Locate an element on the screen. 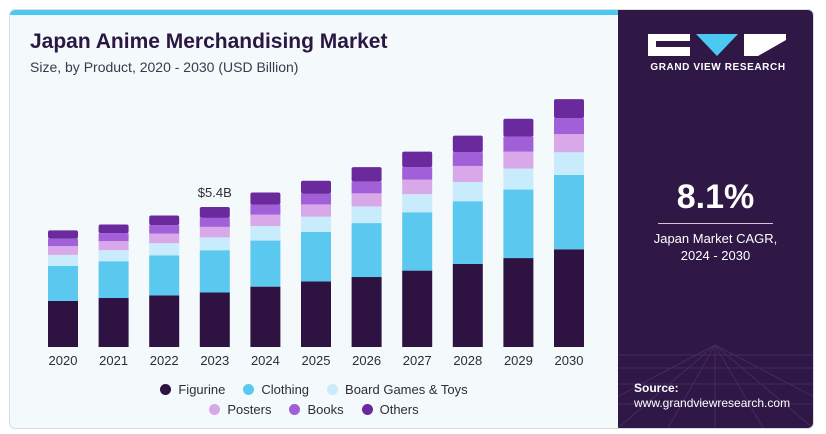  x-tick-label-2028: 2028 is located at coordinates (467, 360).